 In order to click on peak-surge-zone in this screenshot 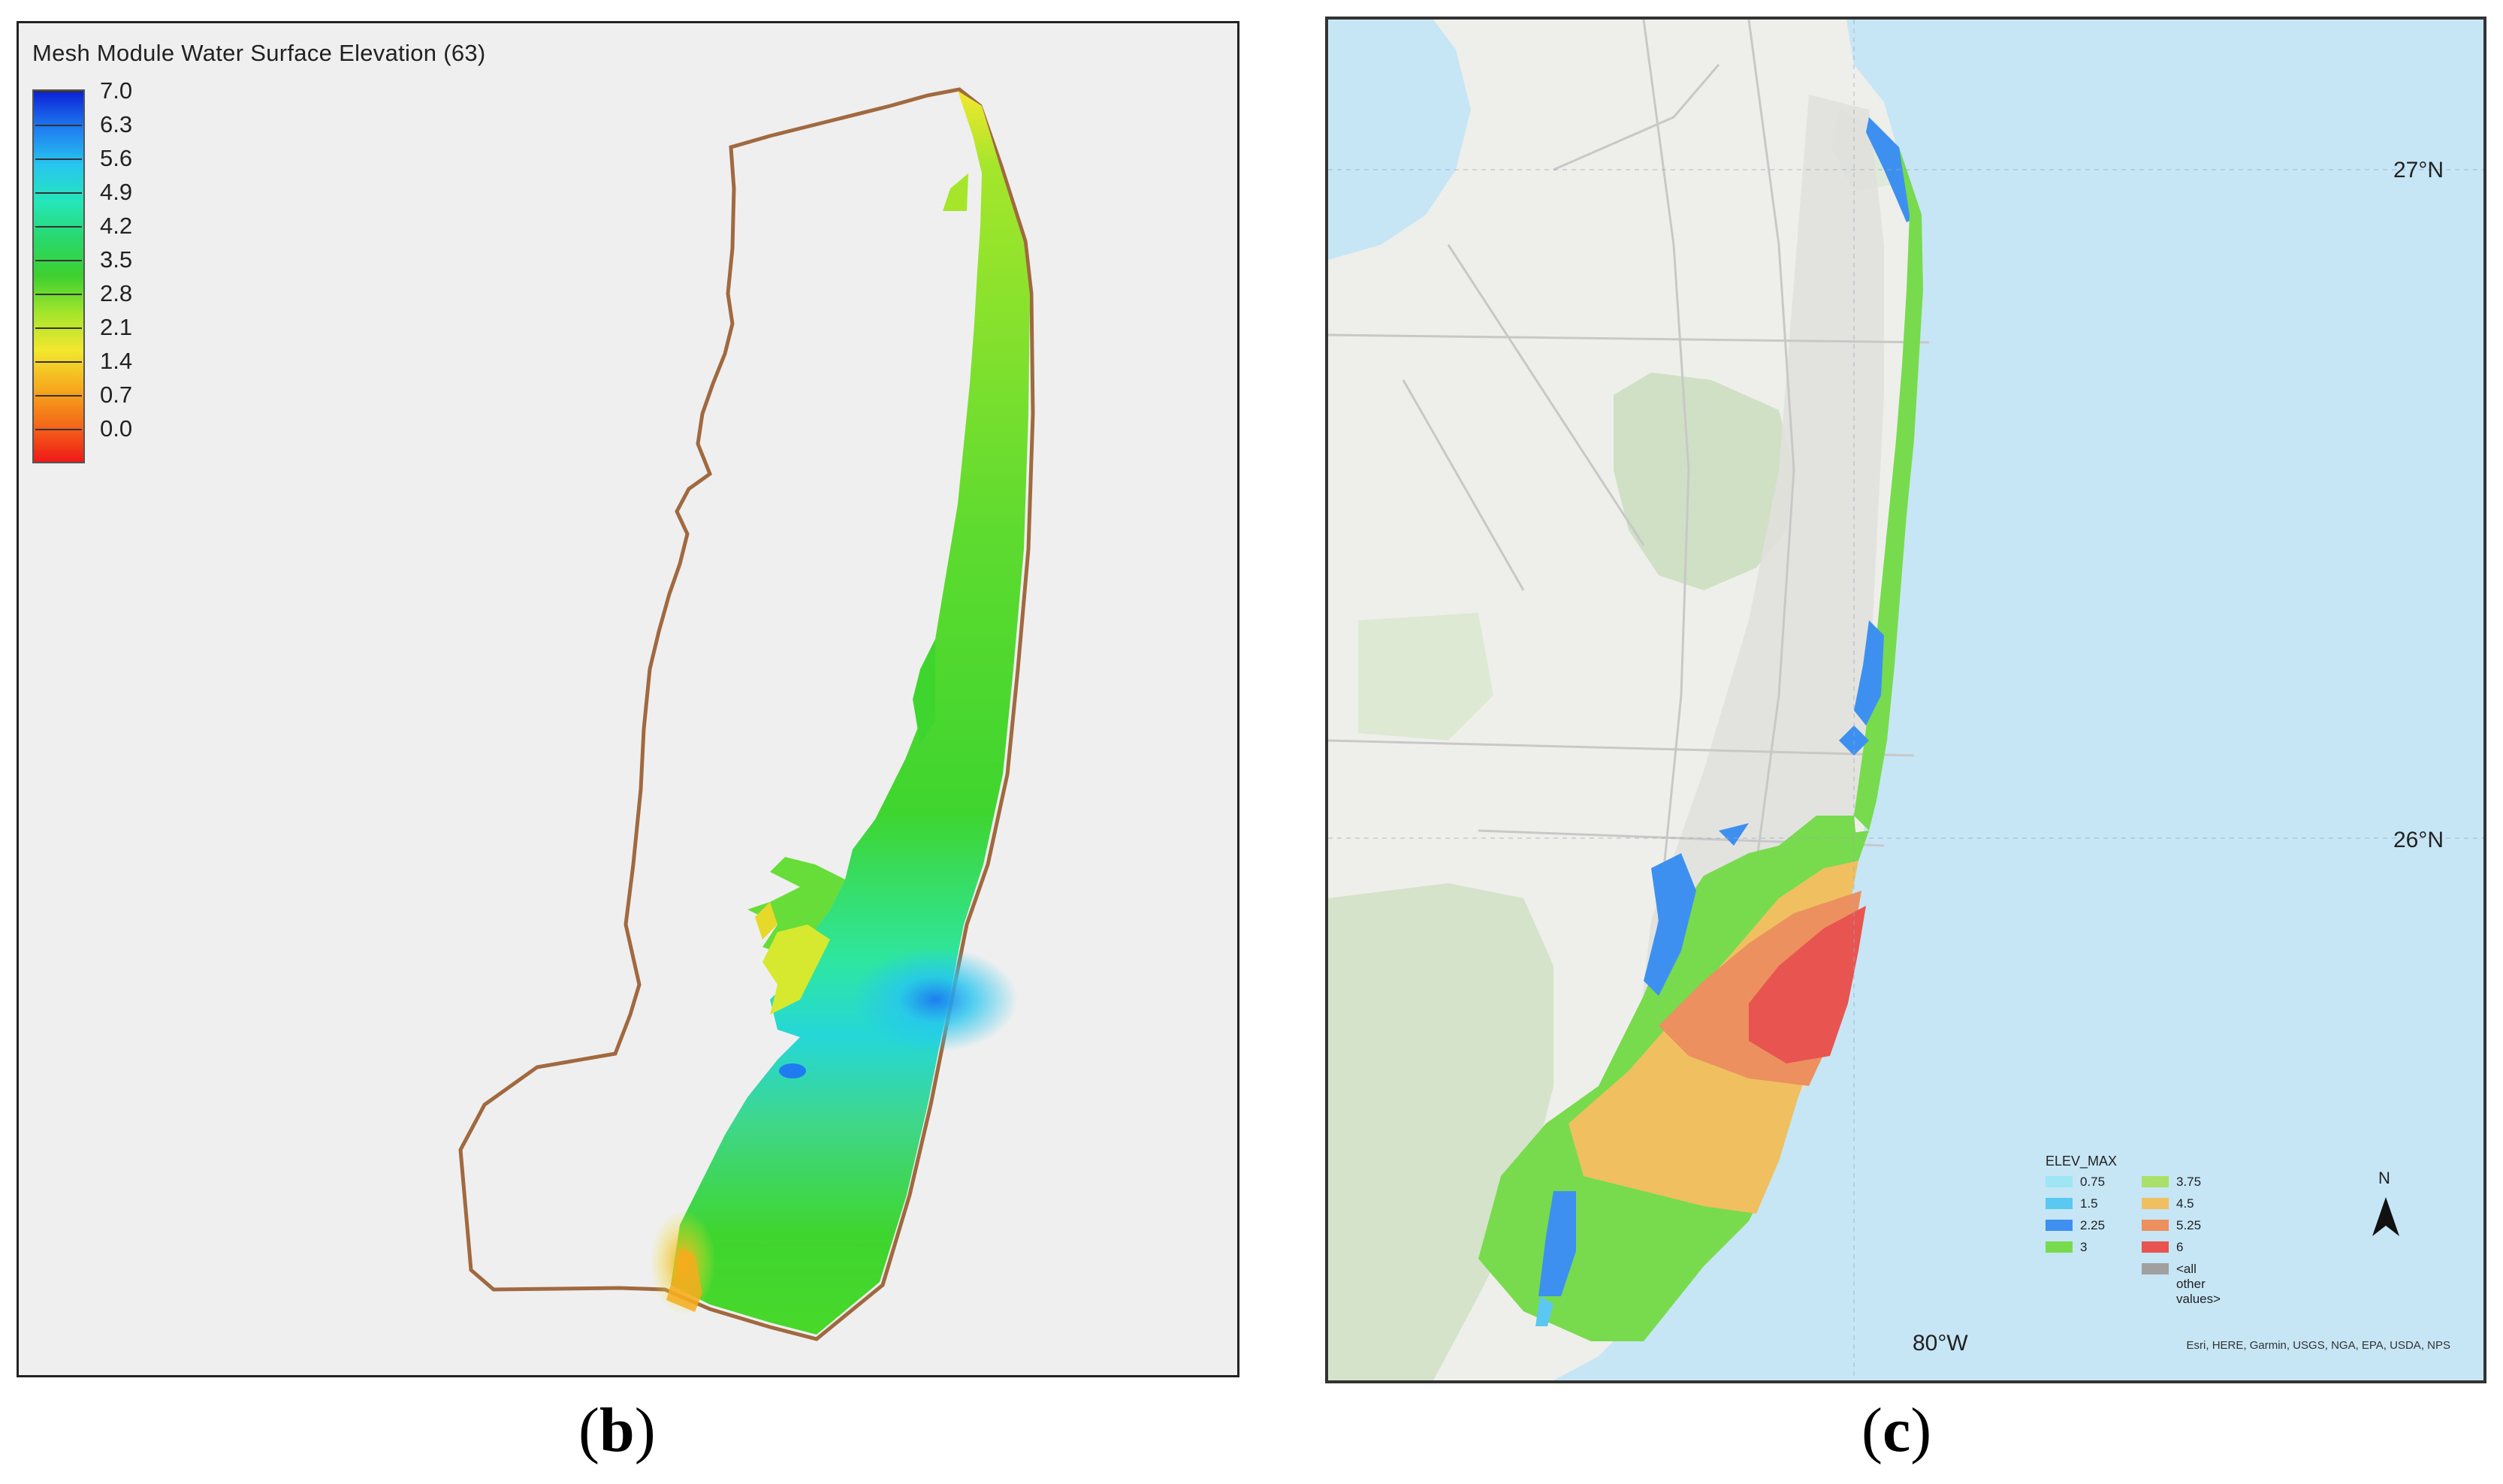, I will do `click(935, 999)`.